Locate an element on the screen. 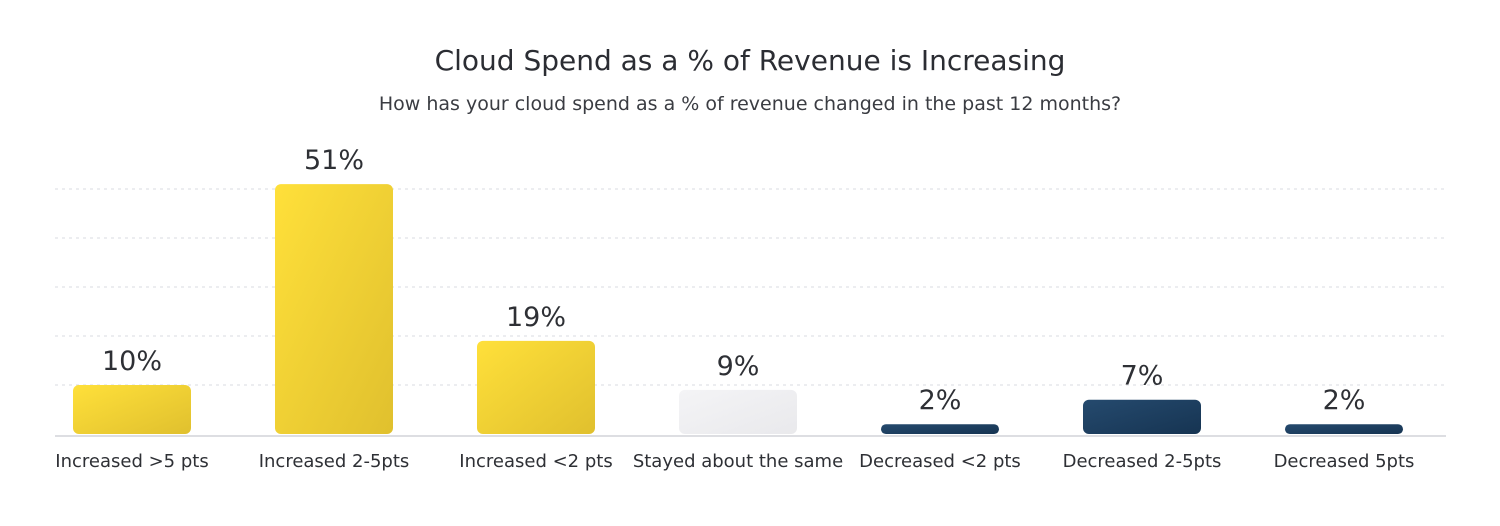  category-label-1: Increased 2-5pts is located at coordinates (334, 461).